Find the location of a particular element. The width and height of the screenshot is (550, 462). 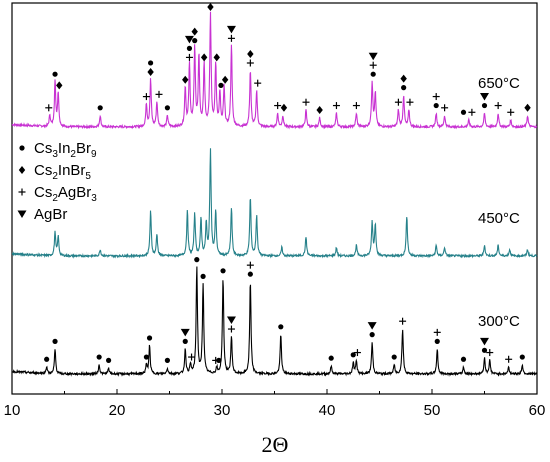

legend-item-Cs2InBr5: Cs2InBr5 is located at coordinates (54, 172).